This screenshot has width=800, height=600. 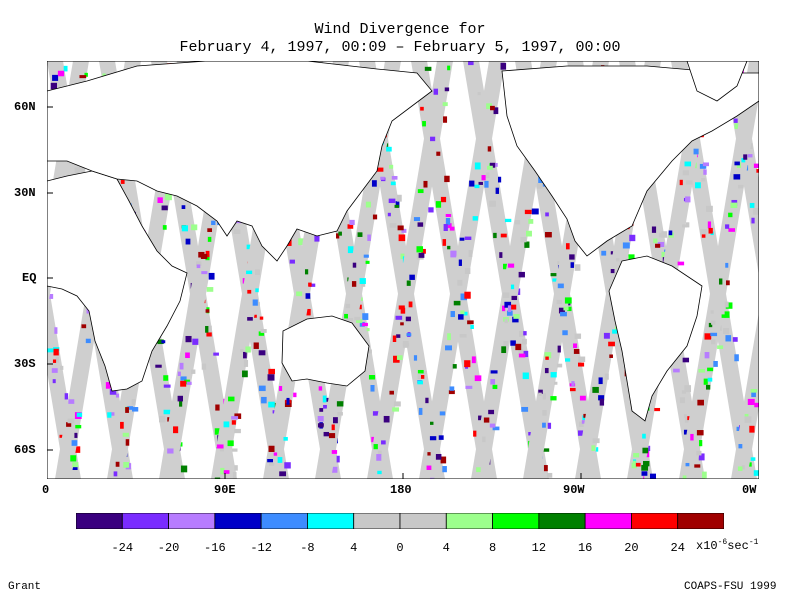 I want to click on color-scale-tick-label: -16, so click(x=215, y=548).